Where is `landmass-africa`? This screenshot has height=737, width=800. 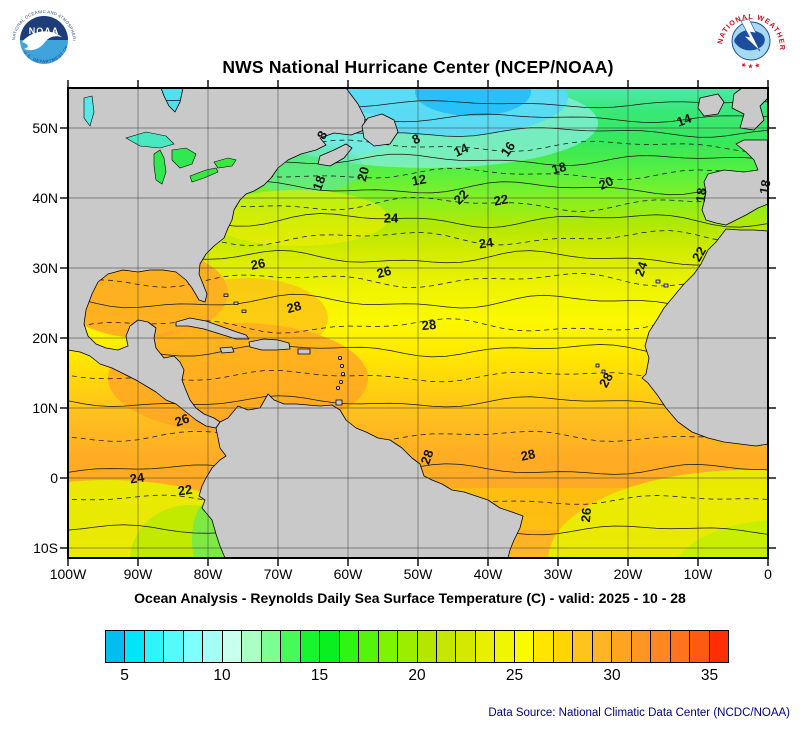 landmass-africa is located at coordinates (704, 337).